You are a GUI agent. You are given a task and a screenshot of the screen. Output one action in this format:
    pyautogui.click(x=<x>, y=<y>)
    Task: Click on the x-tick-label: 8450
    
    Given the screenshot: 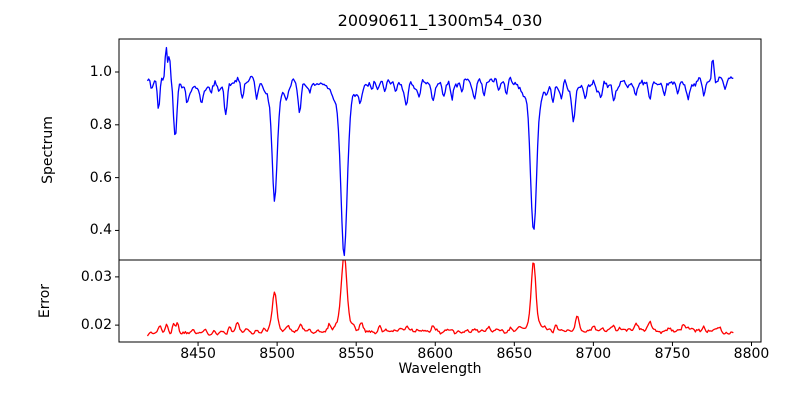 What is the action you would take?
    pyautogui.click(x=198, y=354)
    